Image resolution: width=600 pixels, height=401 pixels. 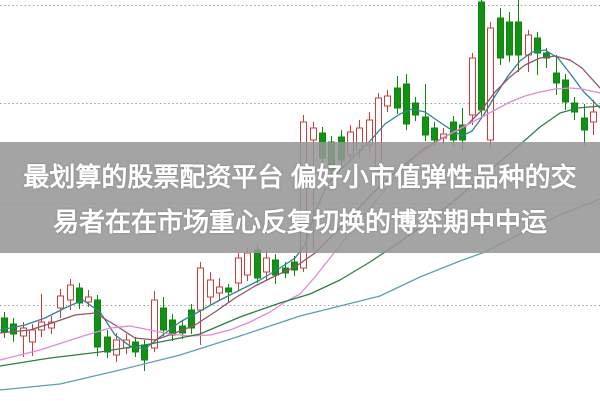 What do you see at coordinates (300, 177) in the screenshot?
I see `watermark-text-line1: 最划算的股票配资平台 偏好小市值弹性品种的交` at bounding box center [300, 177].